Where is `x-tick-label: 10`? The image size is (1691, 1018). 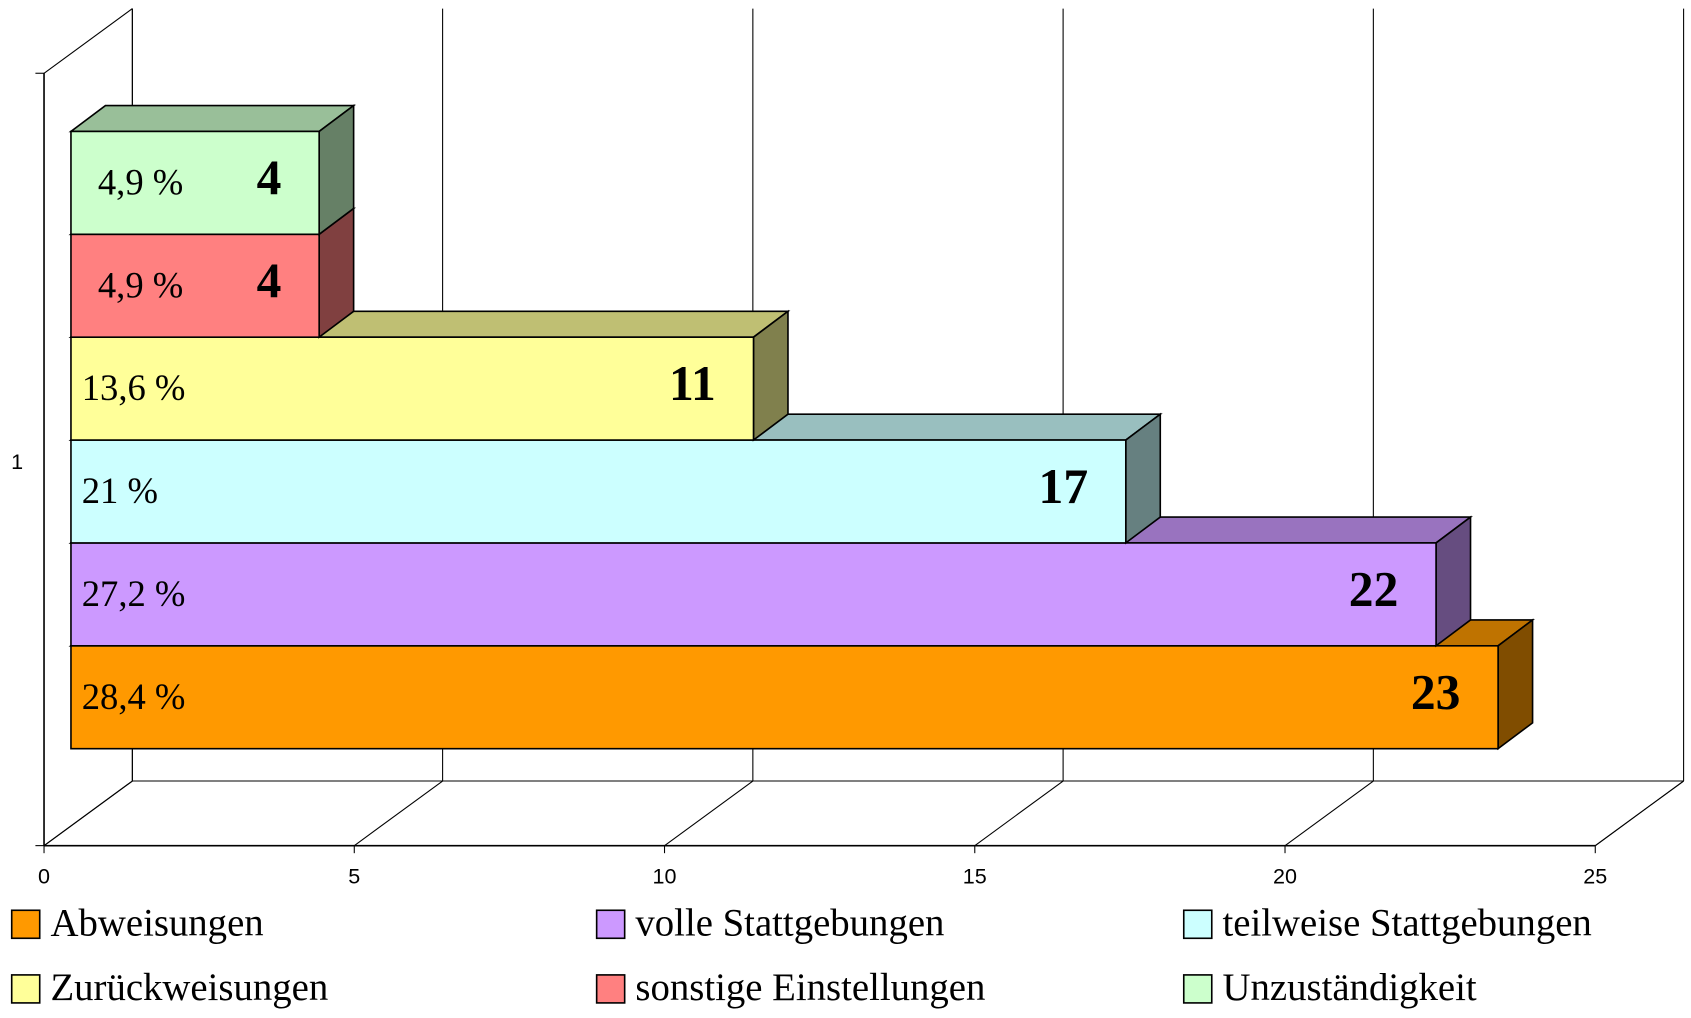 x-tick-label: 10 is located at coordinates (665, 877).